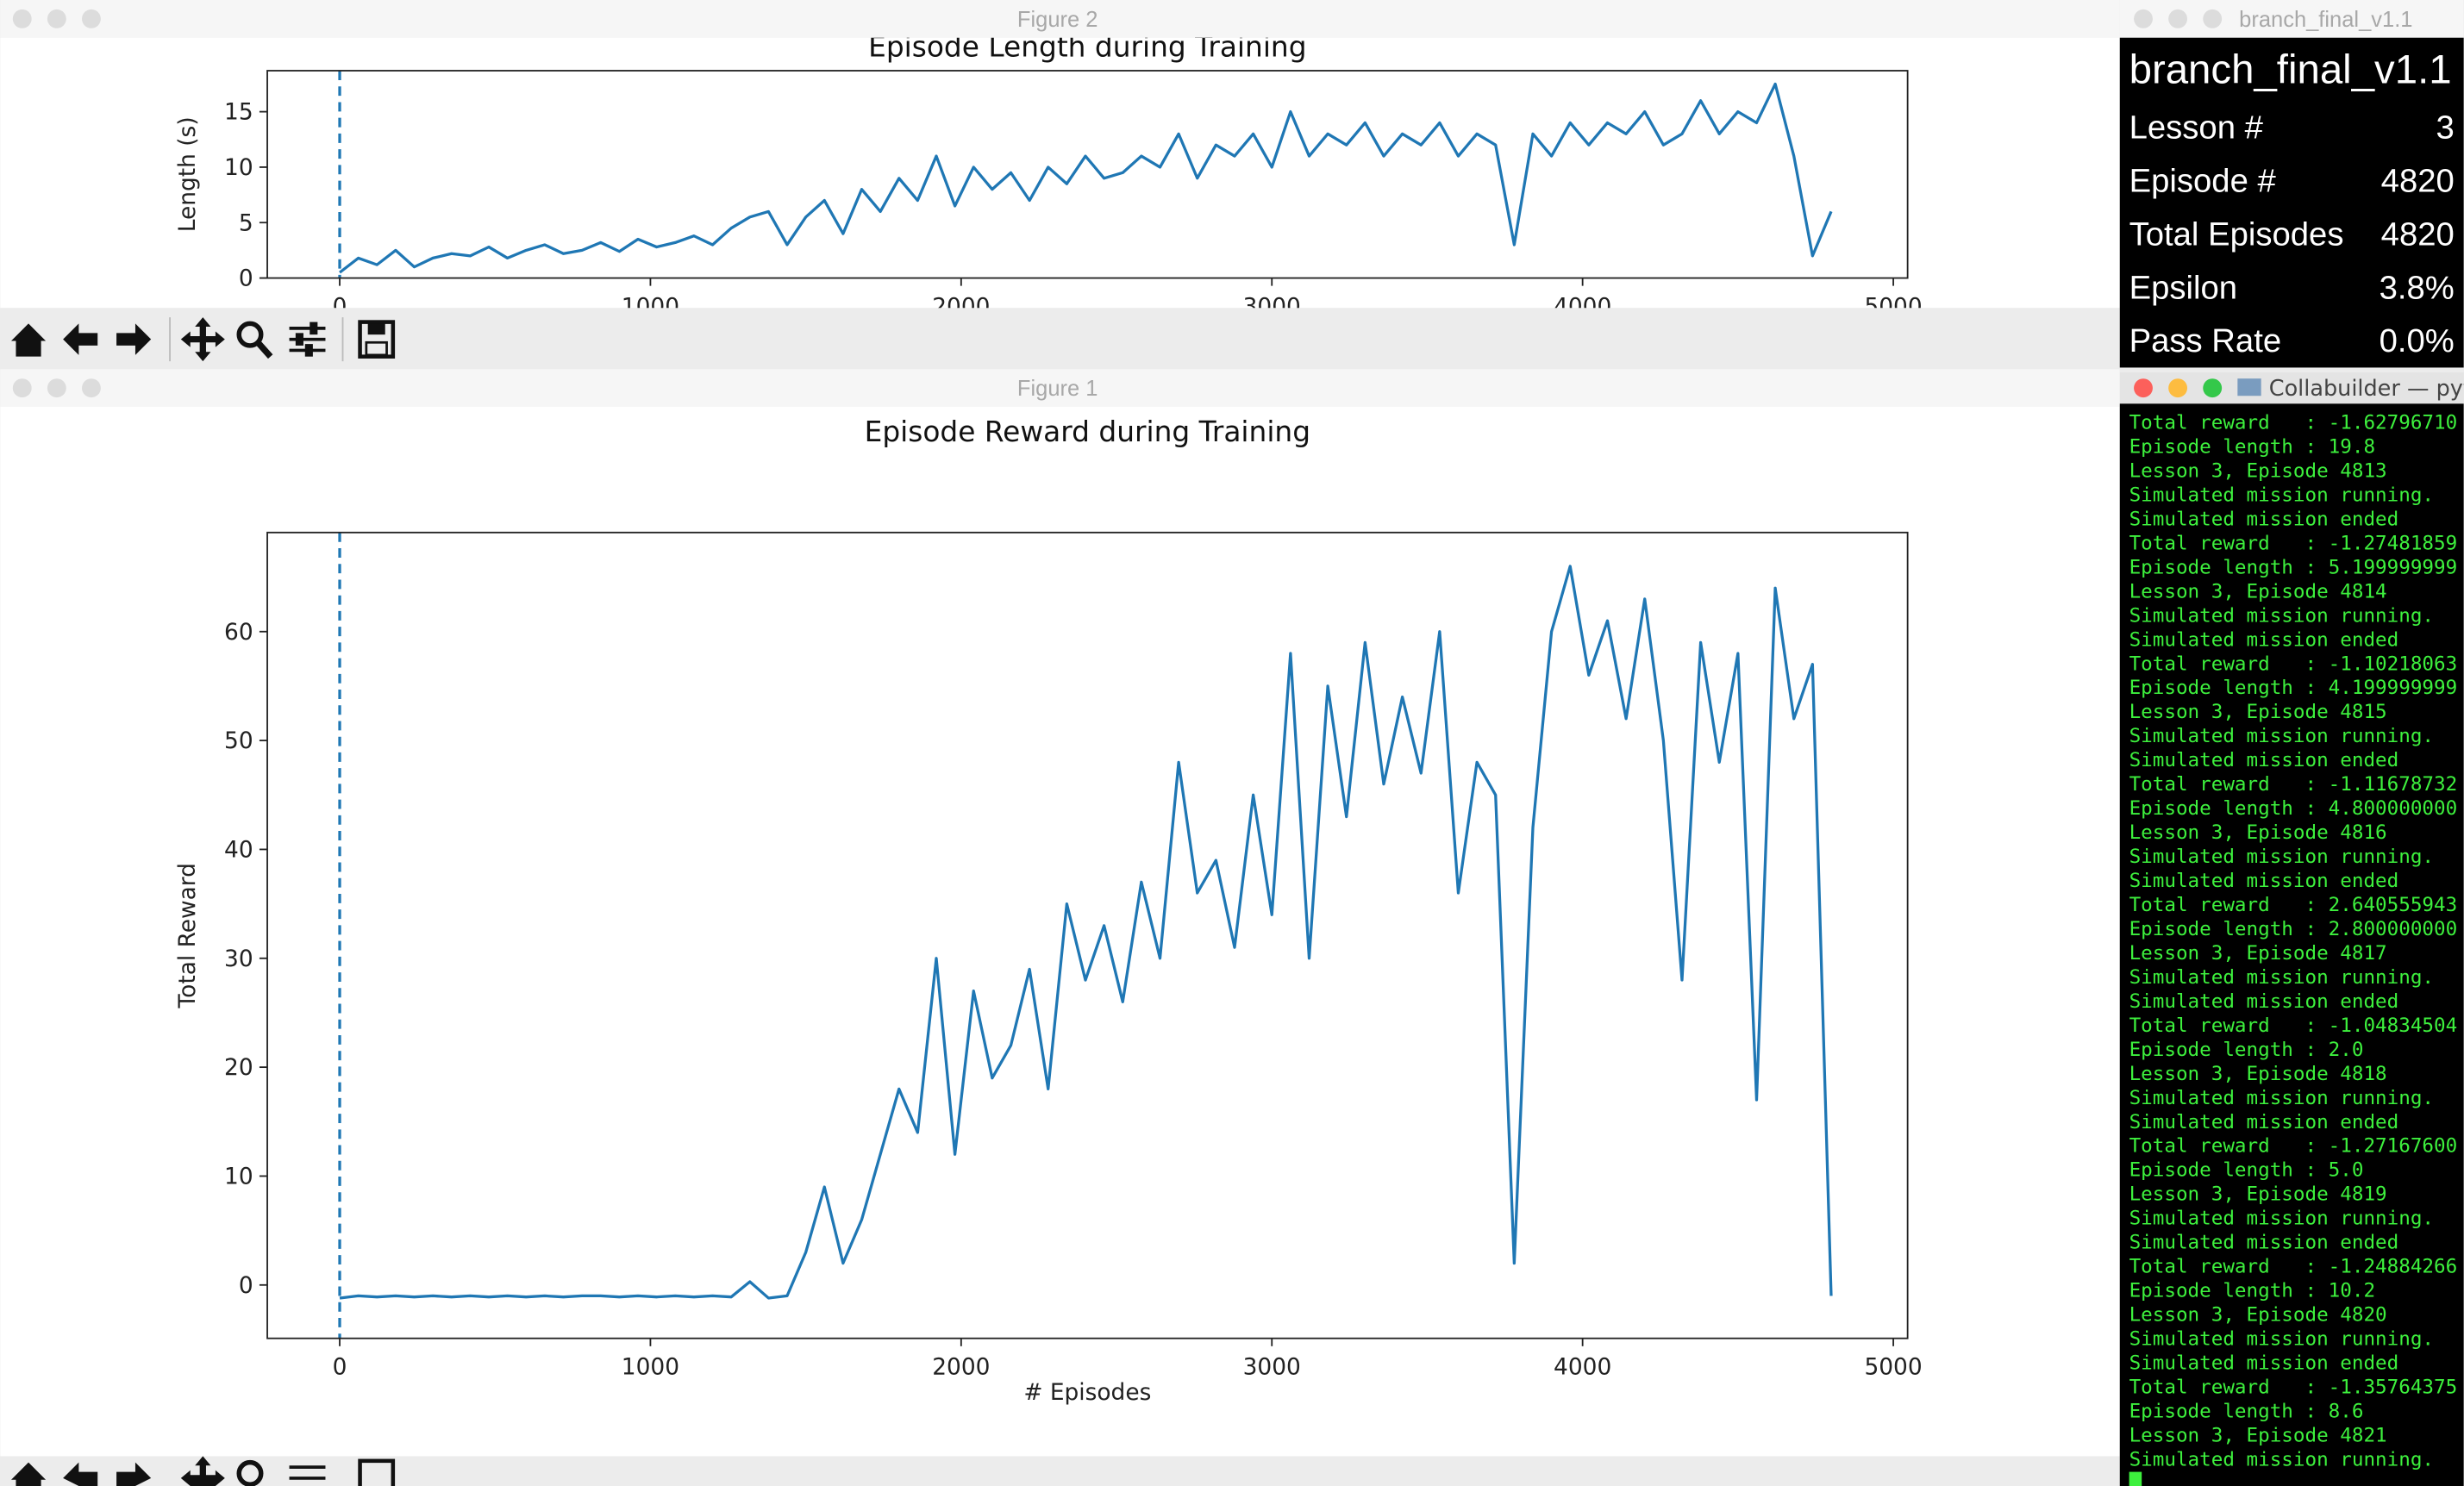 Image resolution: width=2464 pixels, height=1486 pixels. What do you see at coordinates (246, 222) in the screenshot?
I see `y-tick-label: 5` at bounding box center [246, 222].